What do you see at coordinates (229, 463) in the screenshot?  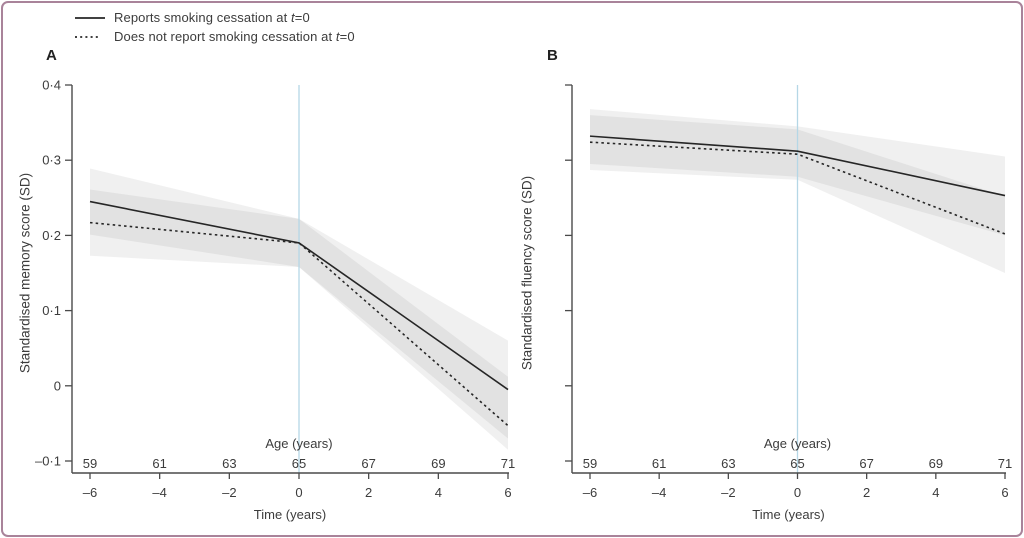 I see `panel-a-age-tick-label: 63` at bounding box center [229, 463].